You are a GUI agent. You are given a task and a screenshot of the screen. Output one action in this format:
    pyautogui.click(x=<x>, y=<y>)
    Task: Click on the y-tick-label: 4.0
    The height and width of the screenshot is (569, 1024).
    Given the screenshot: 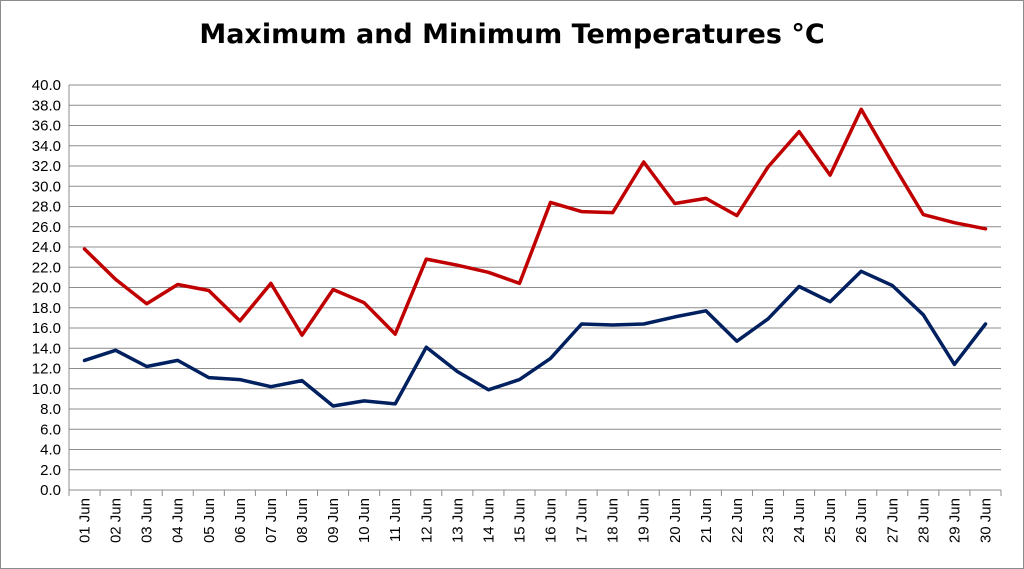 What is the action you would take?
    pyautogui.click(x=50, y=450)
    